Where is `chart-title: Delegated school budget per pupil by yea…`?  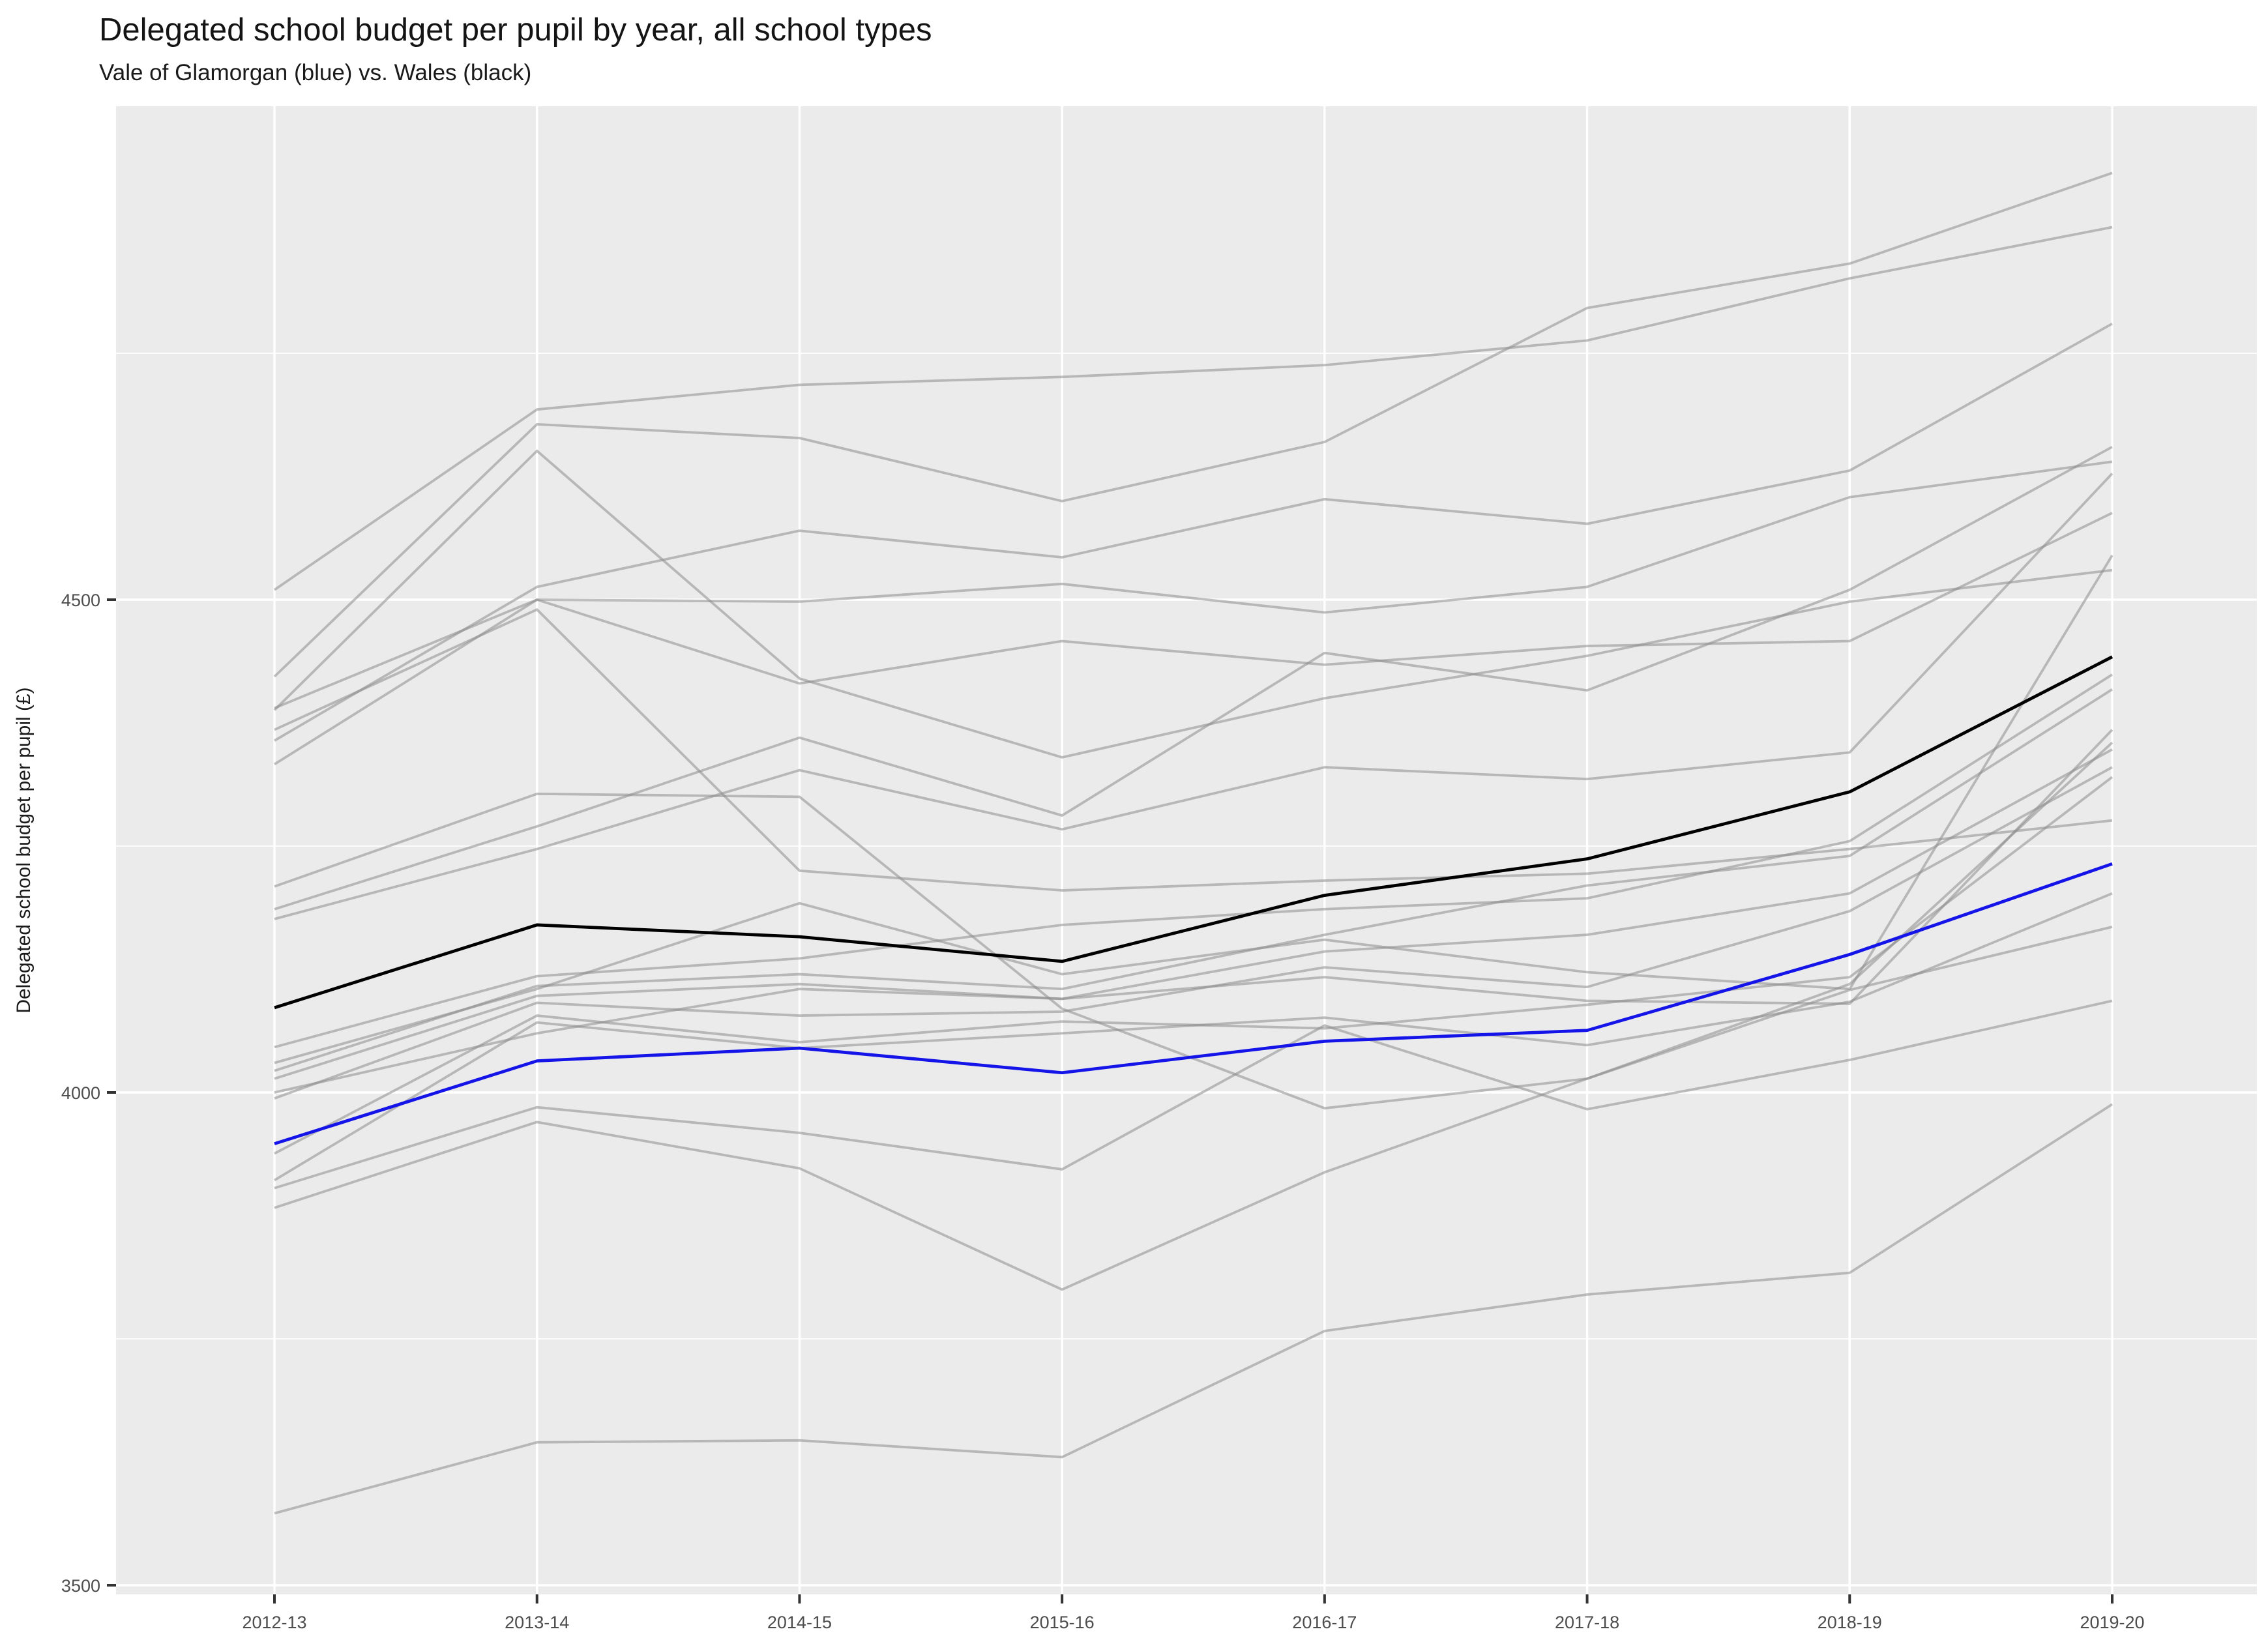
chart-title: Delegated school budget per pupil by yea… is located at coordinates (515, 30).